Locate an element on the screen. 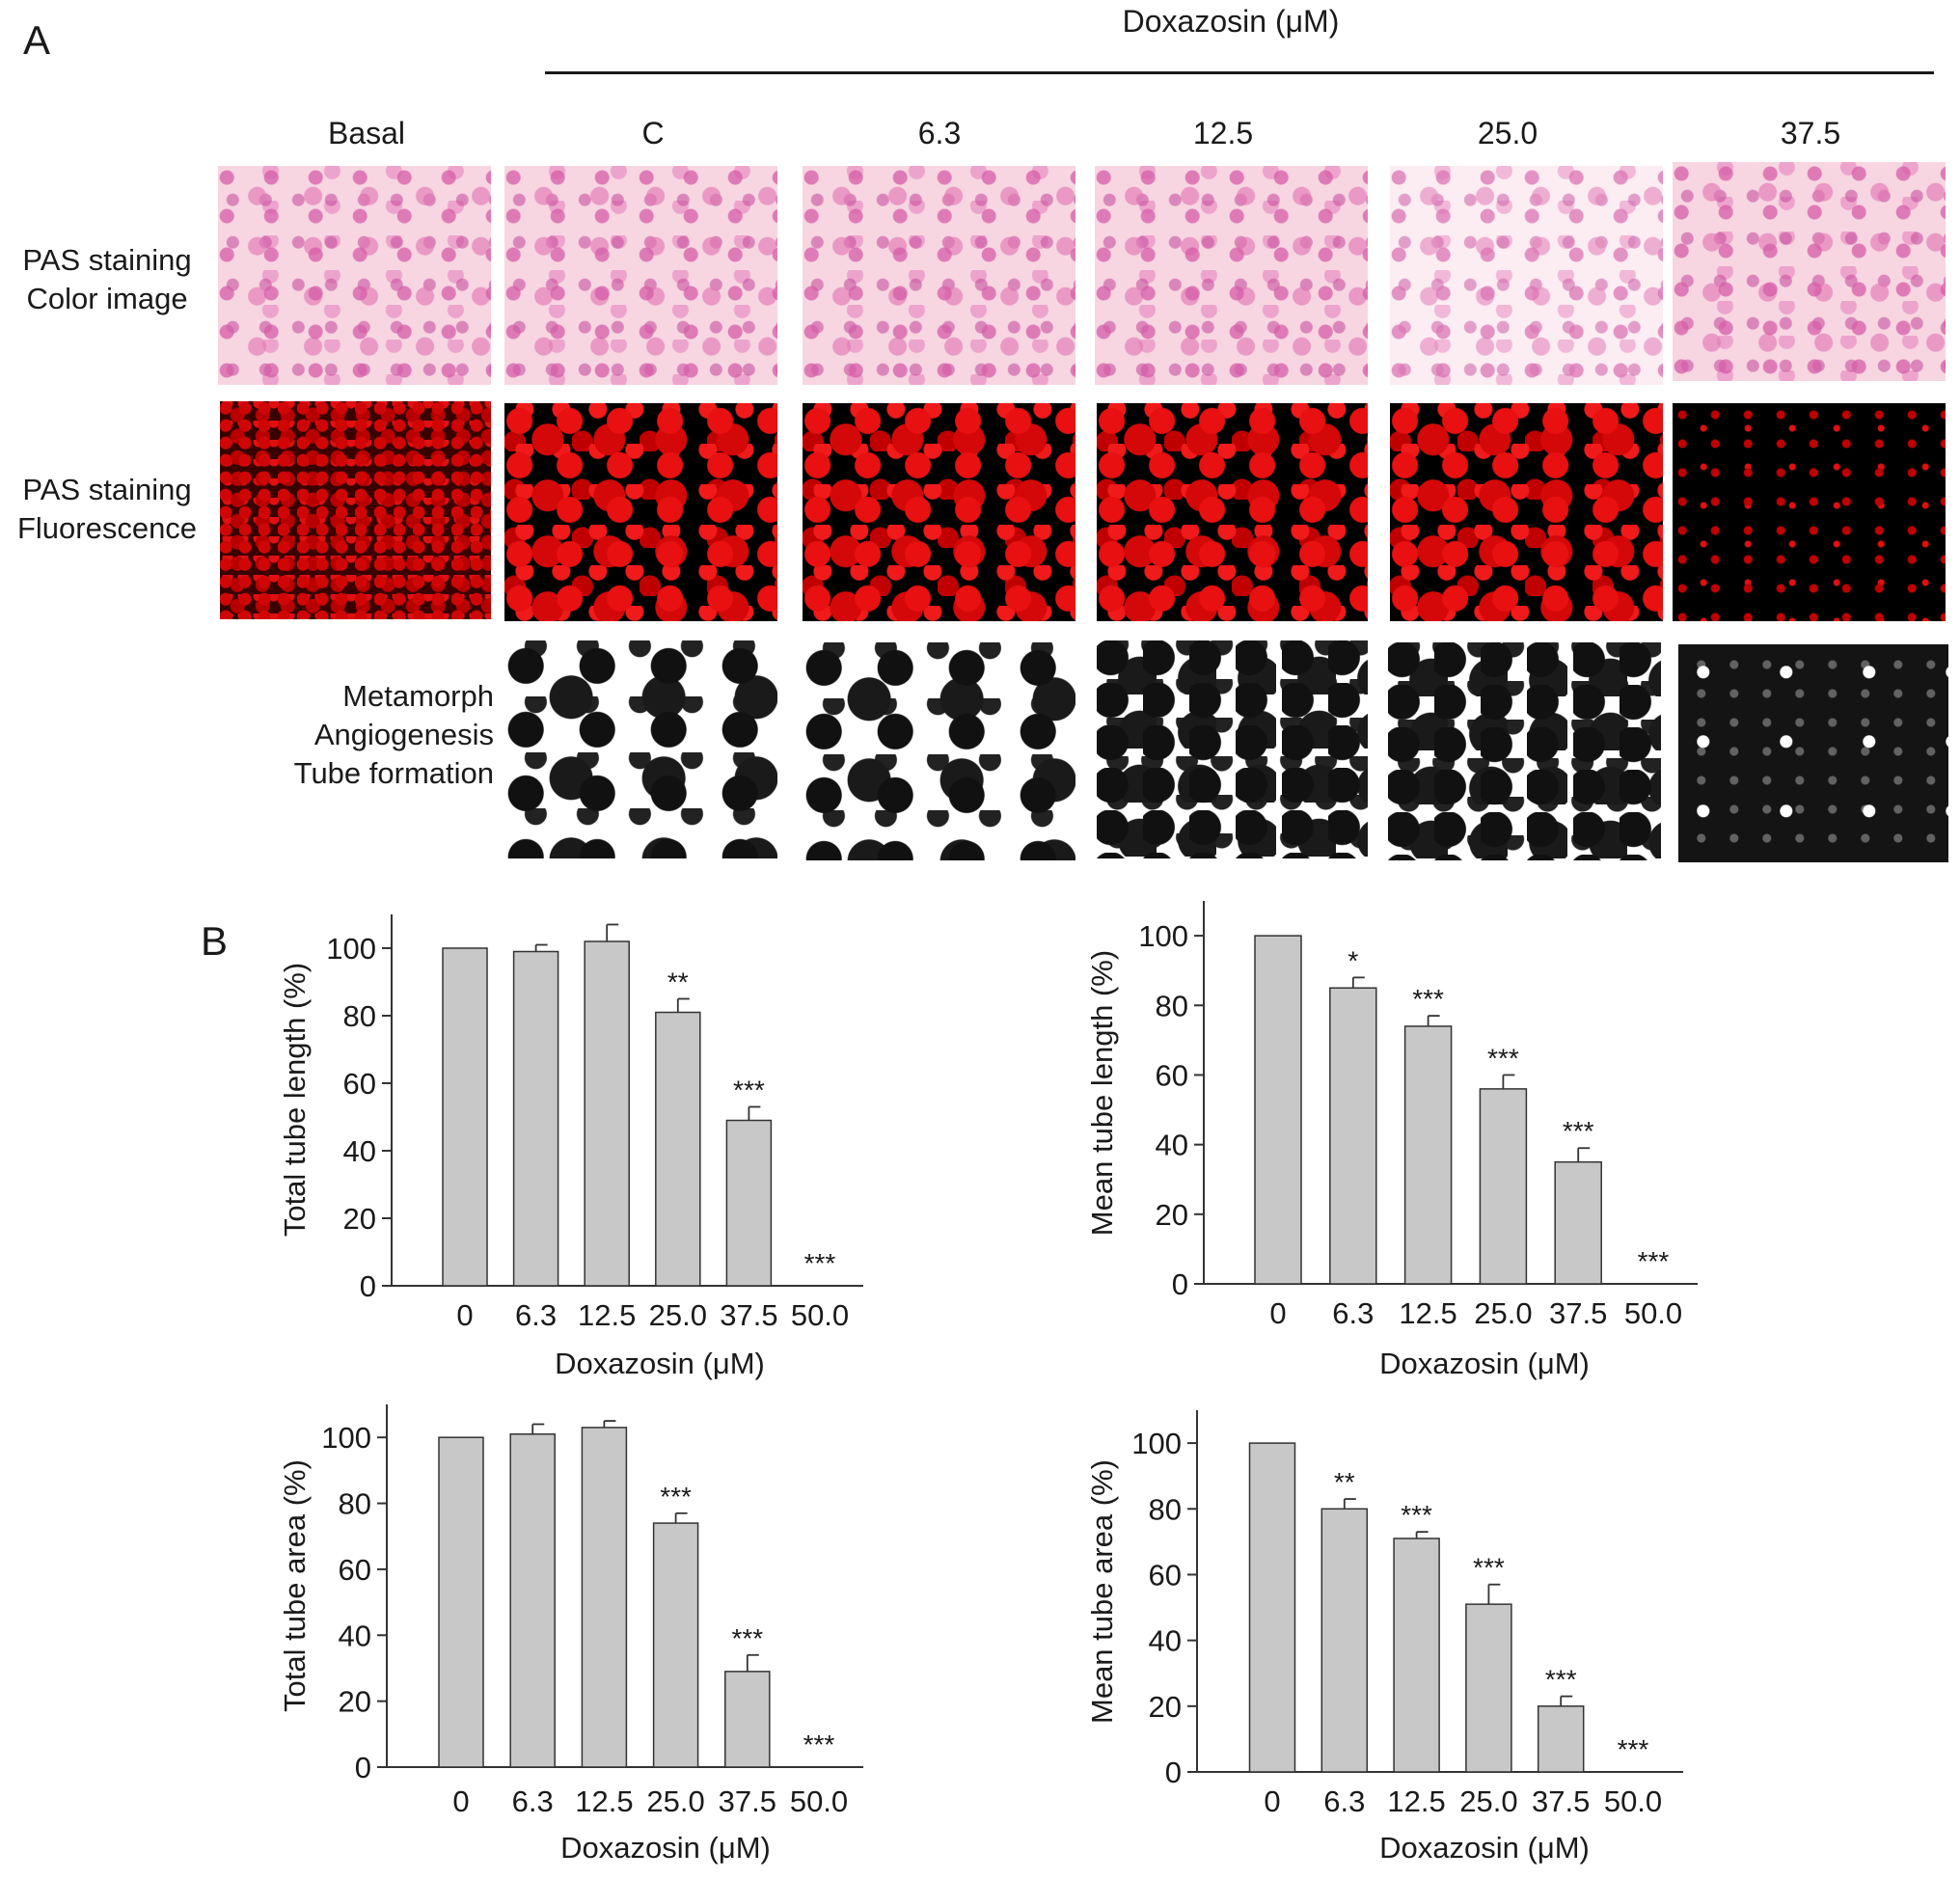 This screenshot has height=1879, width=1960. significance-label: * is located at coordinates (1353, 960).